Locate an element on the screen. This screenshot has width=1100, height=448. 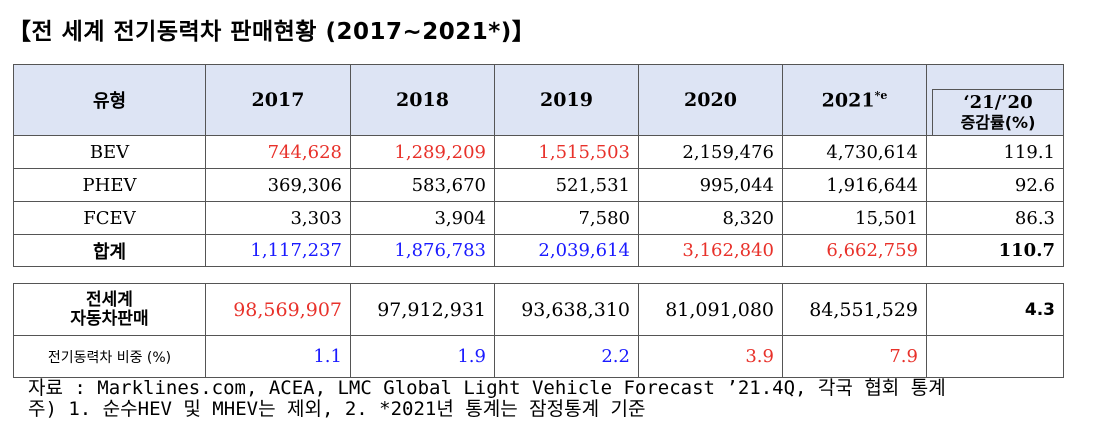
page-title: 【전 세계 전기동력차 판매현황 (2017~2021*)】 is located at coordinates (272, 32).